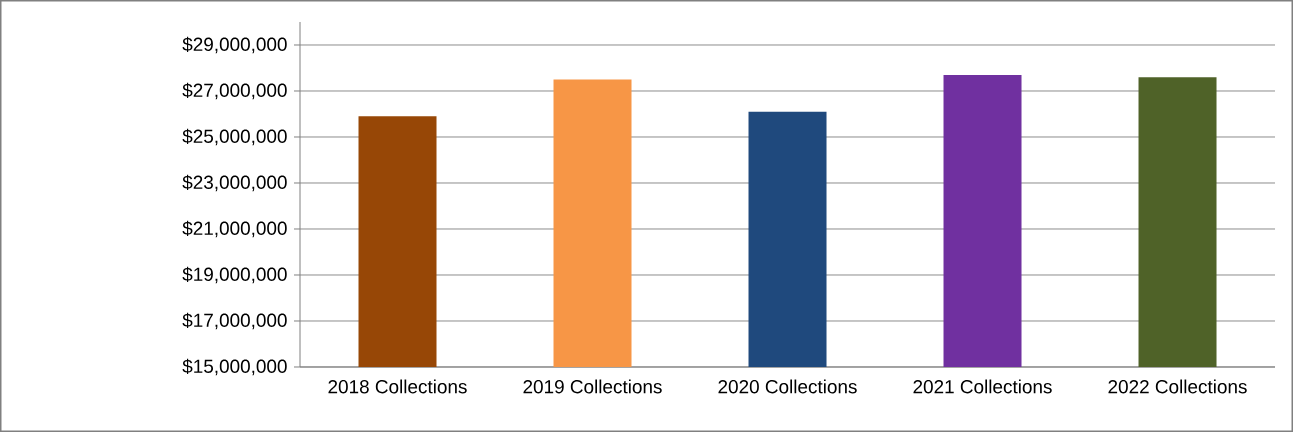 This screenshot has width=1293, height=432. What do you see at coordinates (234, 367) in the screenshot?
I see `y-tick-label: $15,000,000` at bounding box center [234, 367].